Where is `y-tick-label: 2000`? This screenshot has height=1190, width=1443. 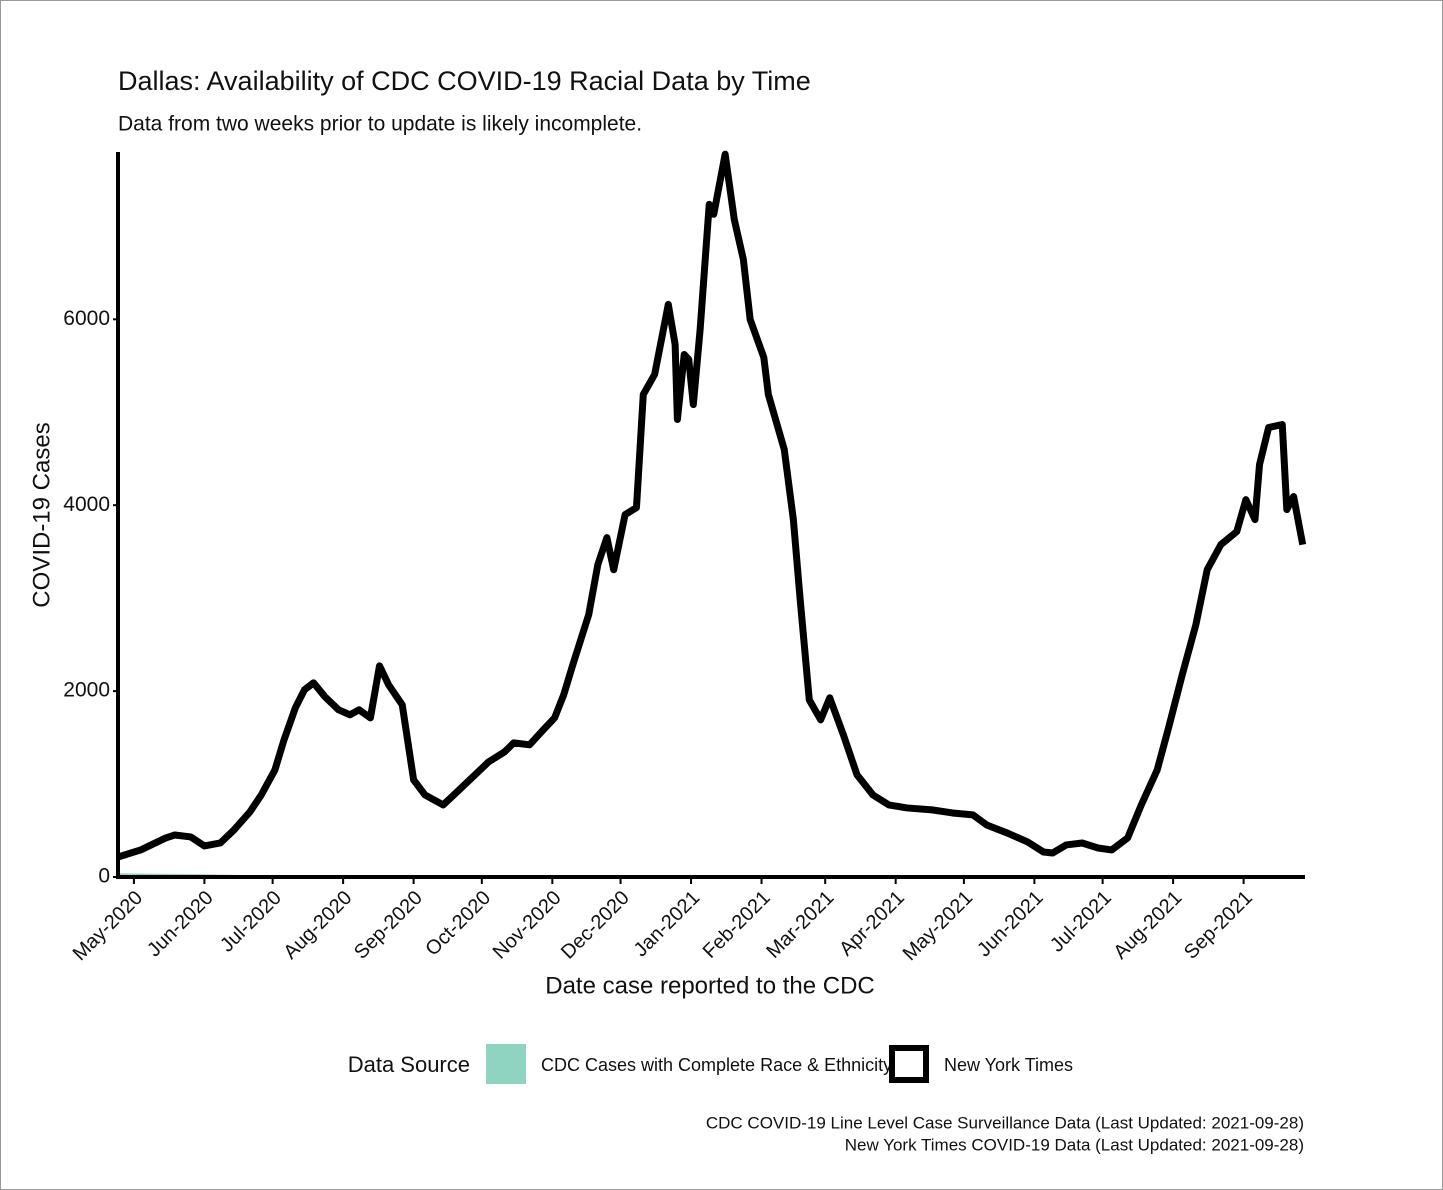 y-tick-label: 2000 is located at coordinates (86, 690).